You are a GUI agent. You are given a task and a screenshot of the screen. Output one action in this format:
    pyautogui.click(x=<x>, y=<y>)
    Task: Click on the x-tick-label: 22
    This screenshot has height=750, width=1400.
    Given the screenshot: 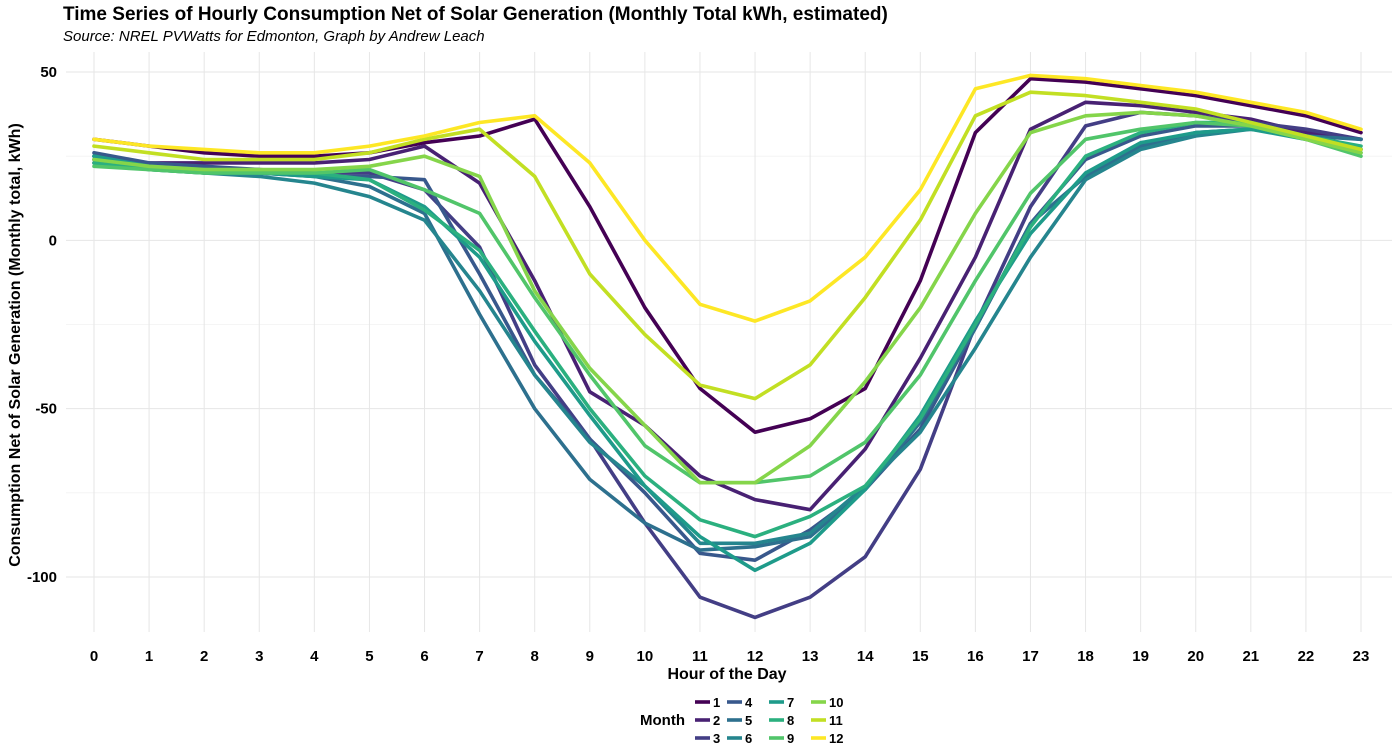 What is the action you would take?
    pyautogui.click(x=1306, y=656)
    